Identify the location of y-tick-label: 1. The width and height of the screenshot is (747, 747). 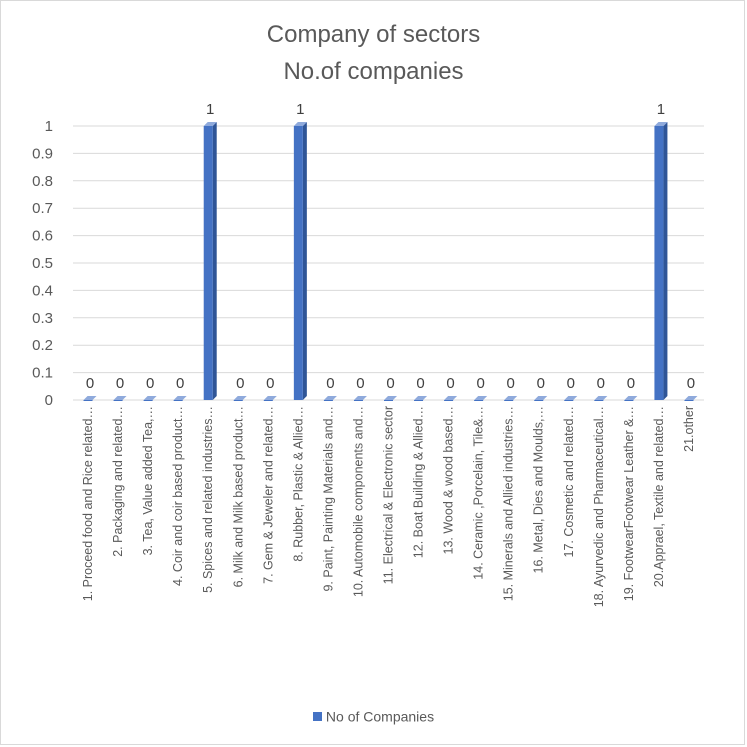
(49, 126).